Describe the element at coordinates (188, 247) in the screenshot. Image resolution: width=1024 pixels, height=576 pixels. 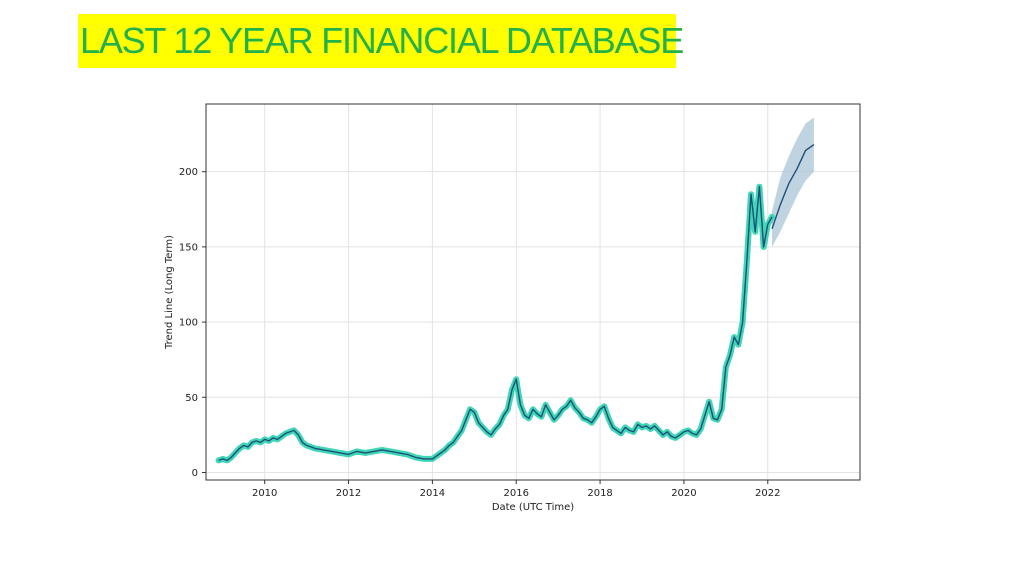
I see `y-tick-label: 150` at that location.